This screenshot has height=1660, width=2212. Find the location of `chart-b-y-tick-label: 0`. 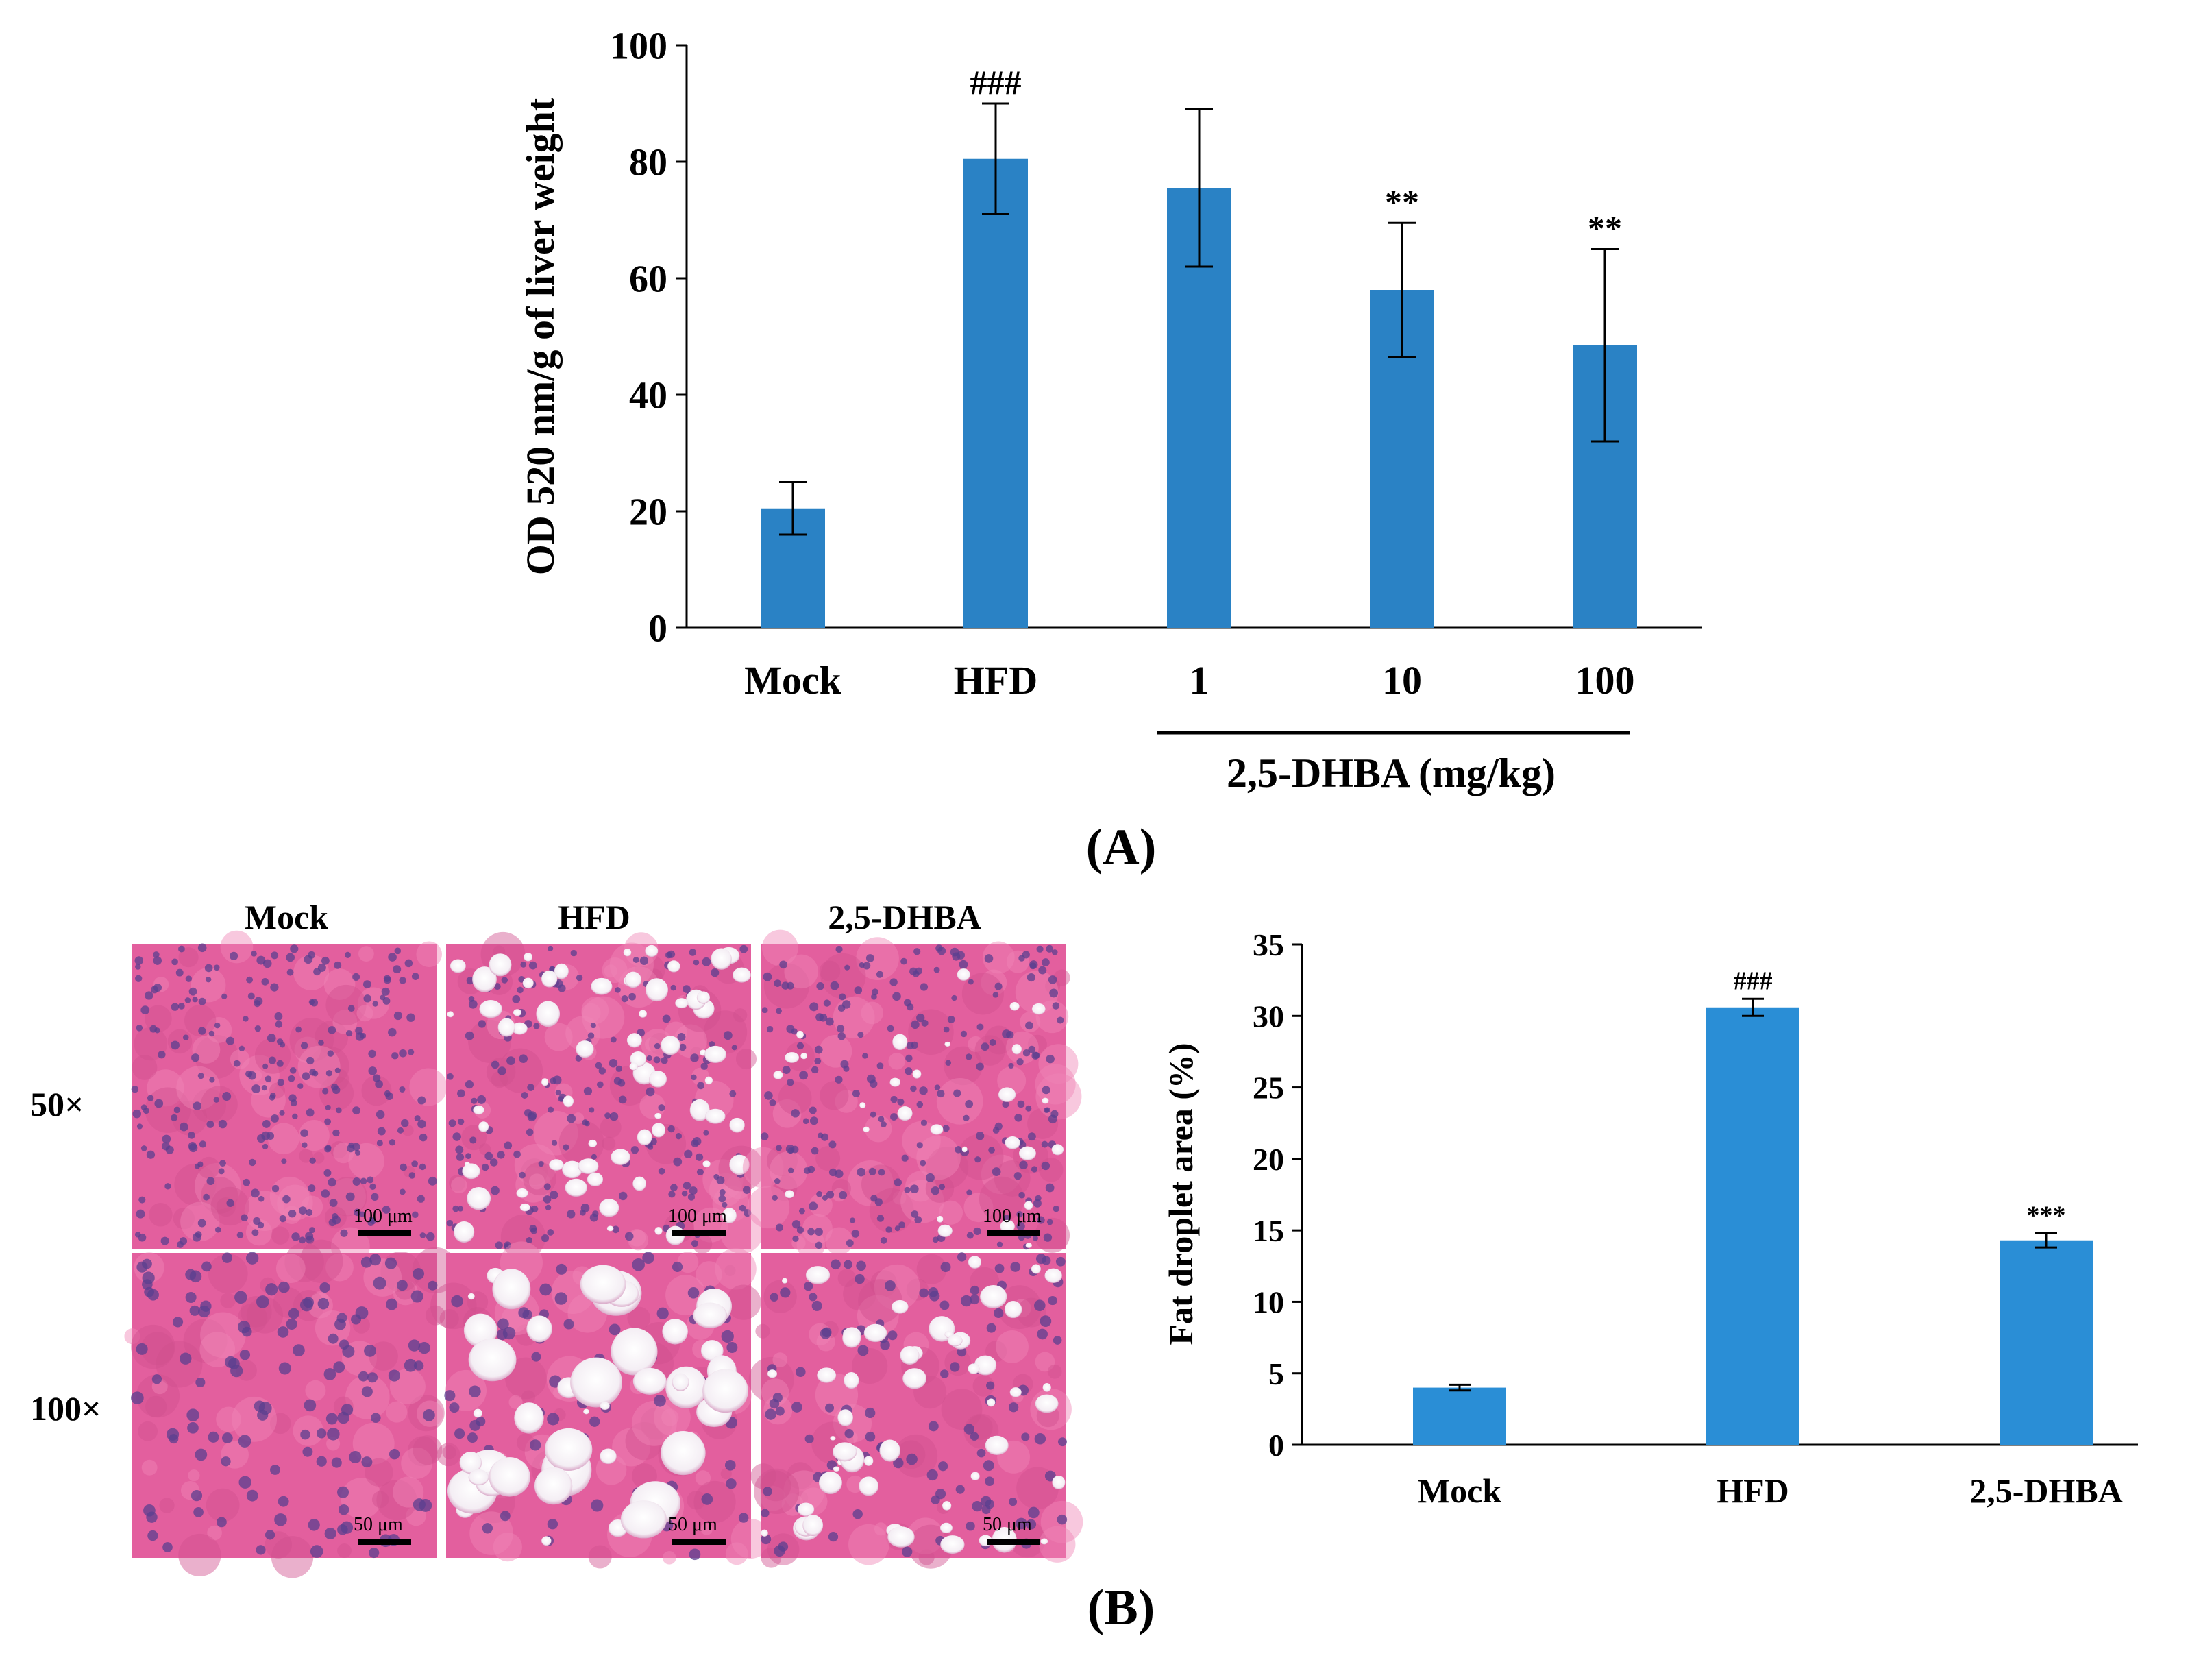

chart-b-y-tick-label: 0 is located at coordinates (1276, 1445).